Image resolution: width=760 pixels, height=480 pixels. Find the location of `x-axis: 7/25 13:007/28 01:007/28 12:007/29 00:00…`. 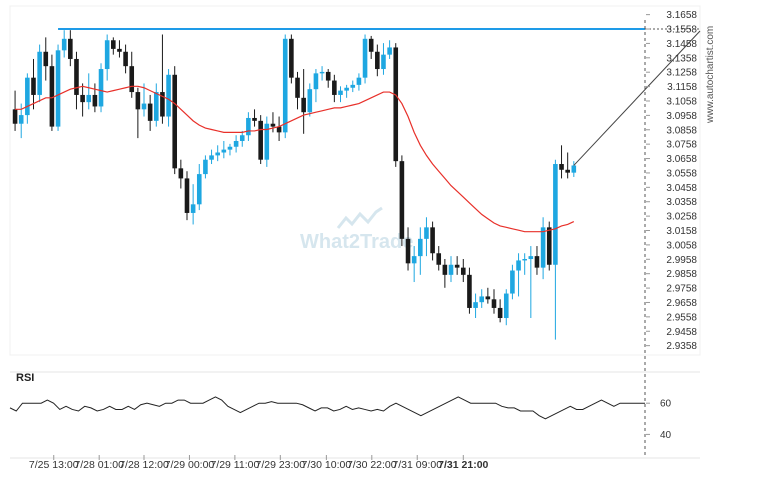

x-axis: 7/25 13:007/28 01:007/28 12:007/29 00:00… is located at coordinates (259, 463).